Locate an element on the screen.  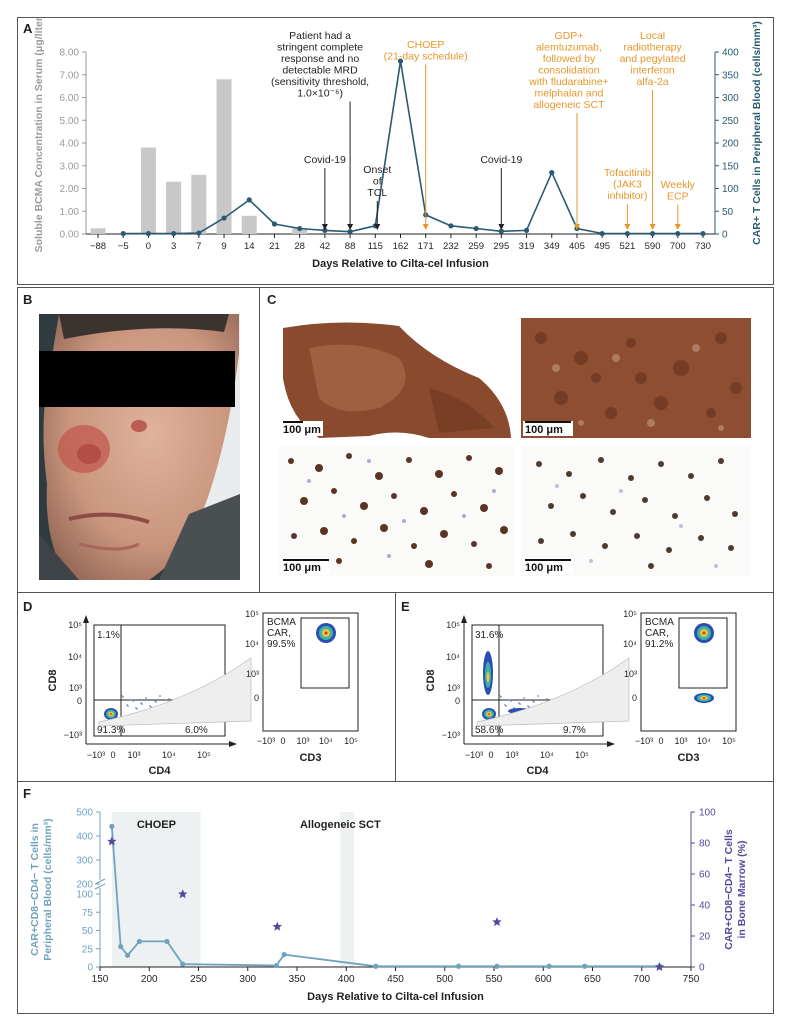
bcma-bar is located at coordinates (174, 207).